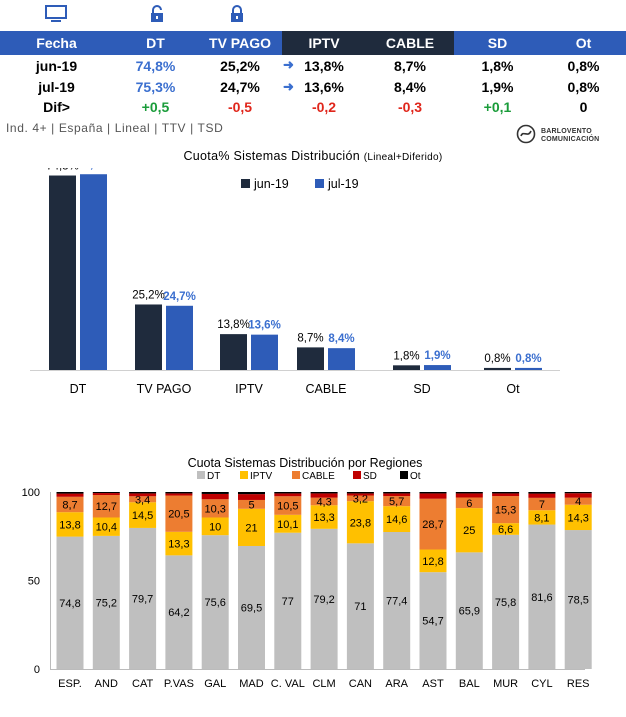 The image size is (626, 717). Describe the element at coordinates (31, 493) in the screenshot. I see `y-tick-label: 100` at that location.